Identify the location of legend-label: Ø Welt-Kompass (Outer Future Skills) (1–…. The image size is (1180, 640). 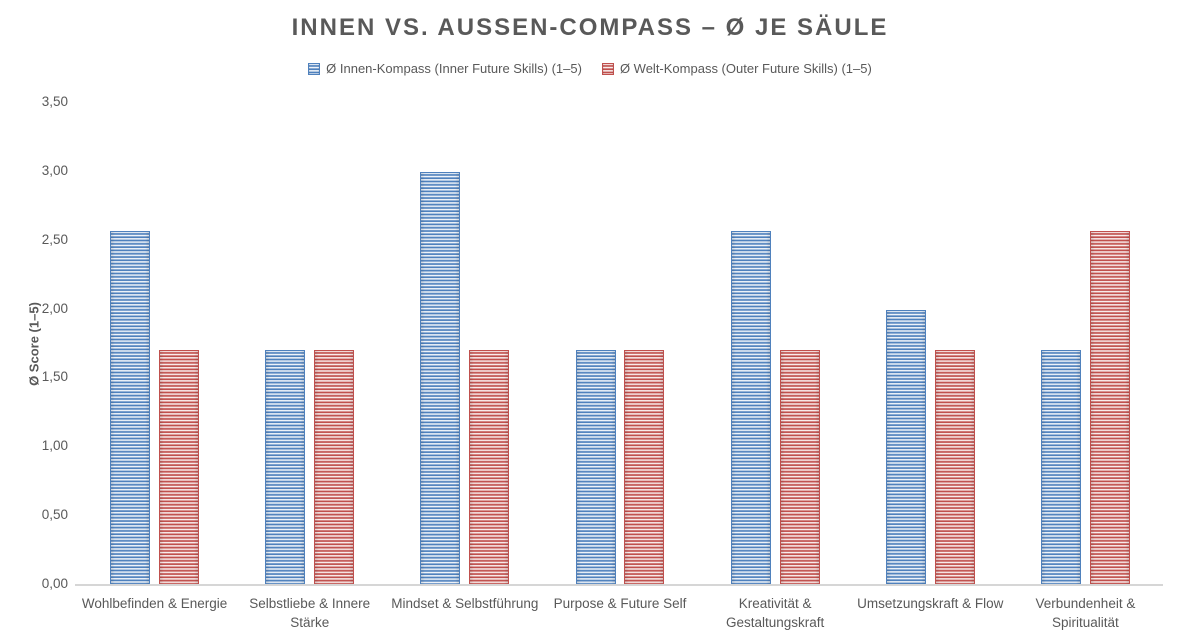
(745, 68).